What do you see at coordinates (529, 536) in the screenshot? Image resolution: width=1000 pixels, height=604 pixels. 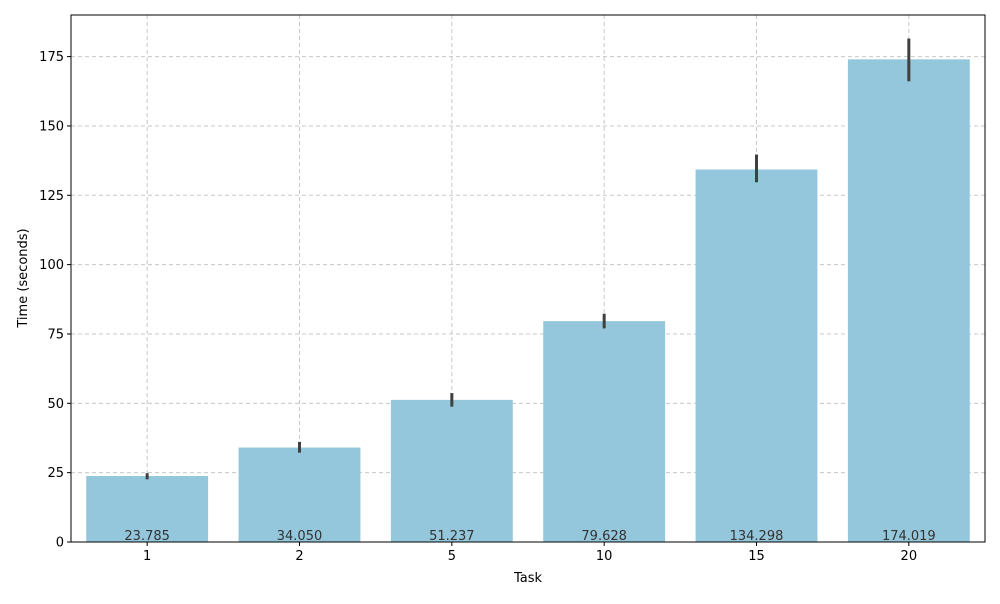 I see `data-labels: 23.785 34.050 51.237 79.628 134.298 174.019` at bounding box center [529, 536].